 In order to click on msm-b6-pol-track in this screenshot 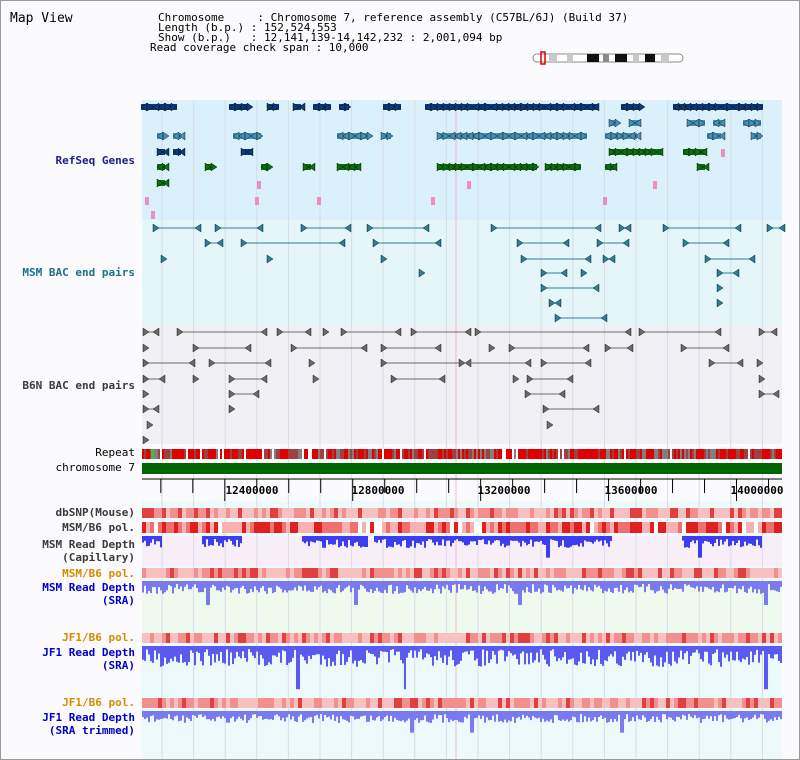, I will do `click(462, 527)`.